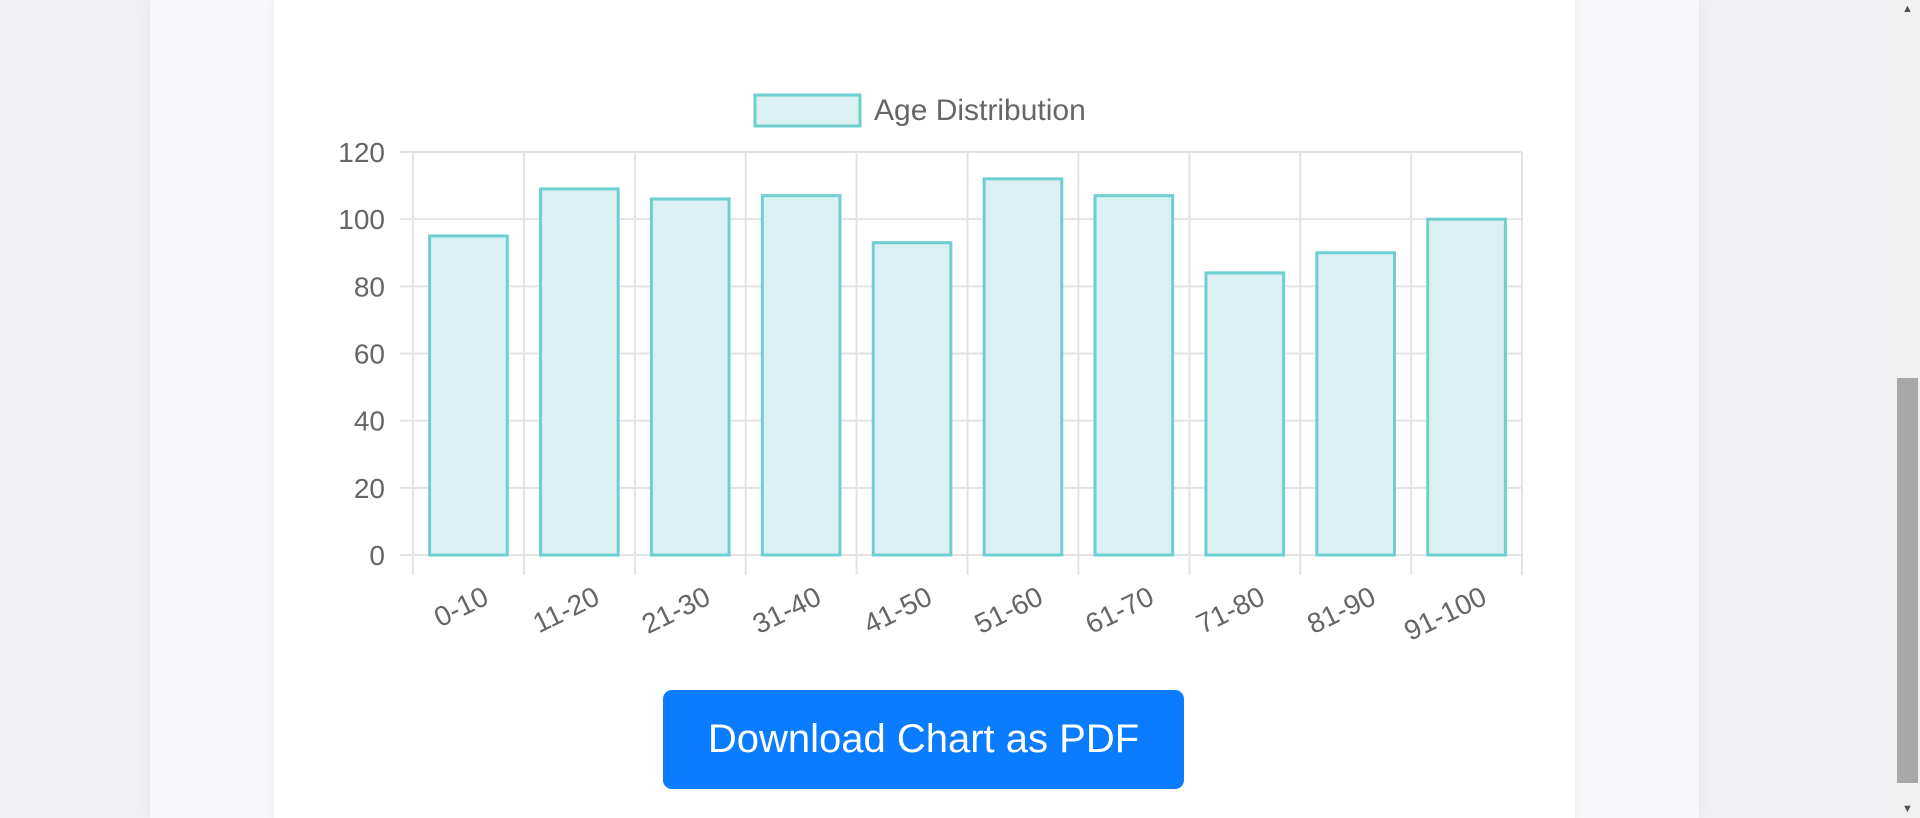  Describe the element at coordinates (787, 610) in the screenshot. I see `x-tick-label: 31-40` at that location.